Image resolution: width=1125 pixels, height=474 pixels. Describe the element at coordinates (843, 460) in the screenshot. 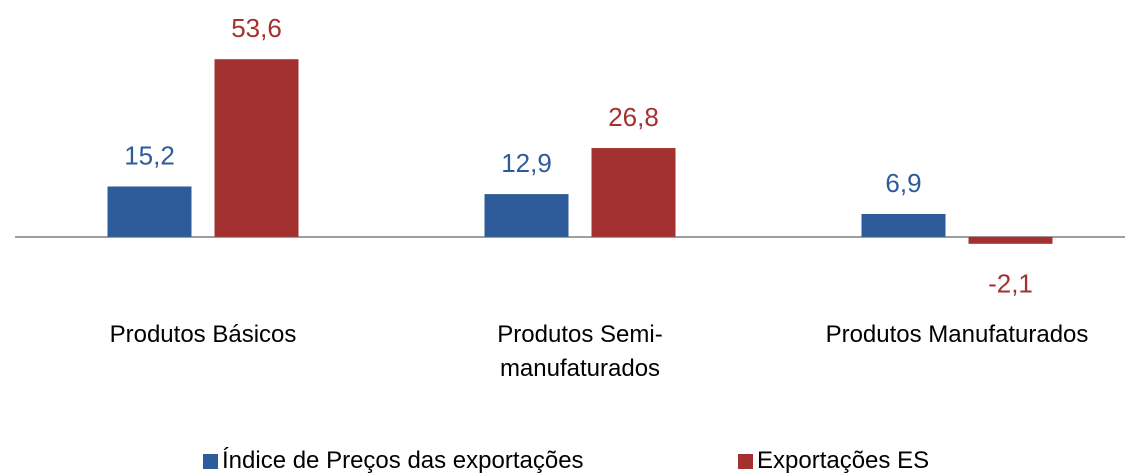

I see `legend-label: Exportações ES` at that location.